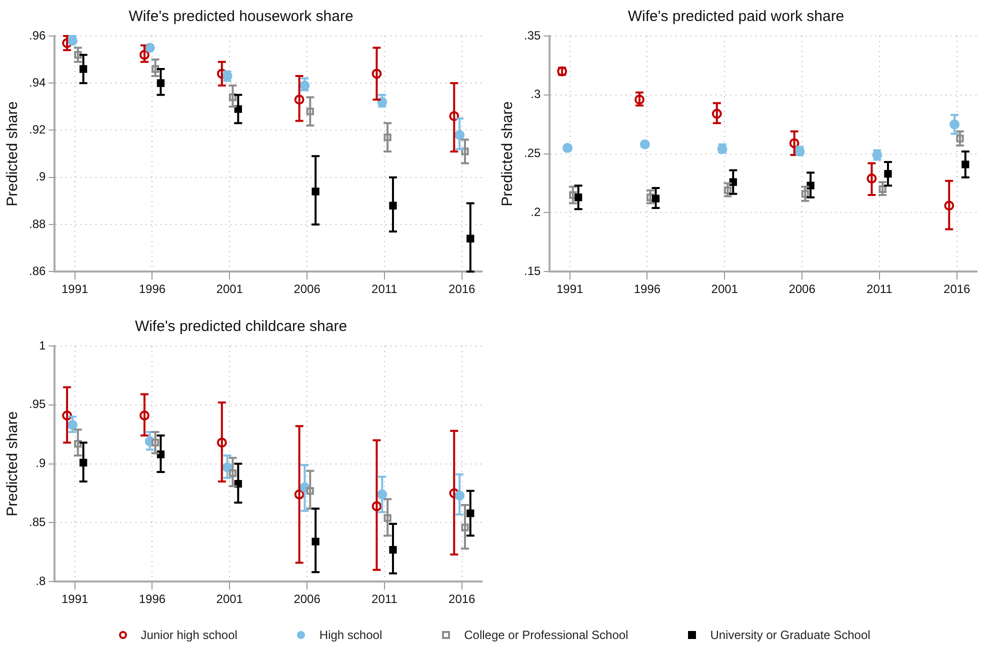 Image resolution: width=989 pixels, height=648 pixels. I want to click on y-tick-label: .2, so click(535, 212).